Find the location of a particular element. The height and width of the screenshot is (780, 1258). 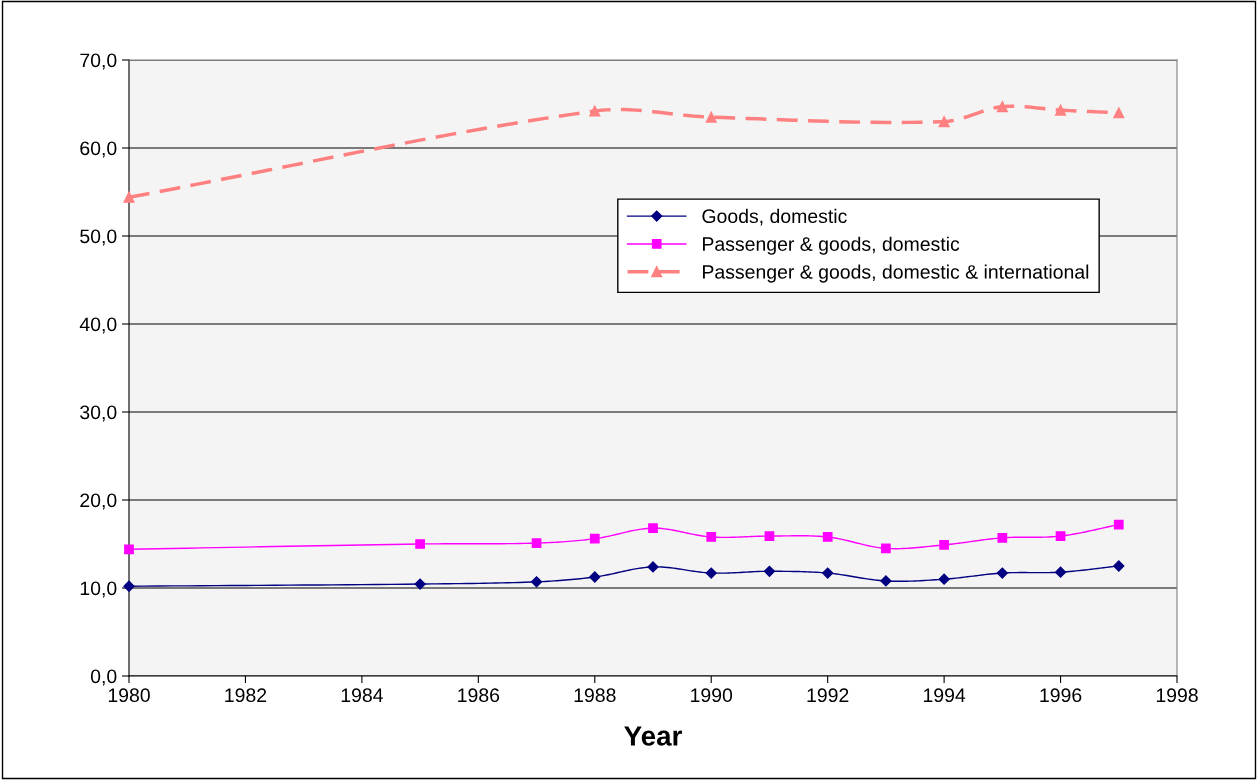

y-tick-label: 0,0 is located at coordinates (103, 677).